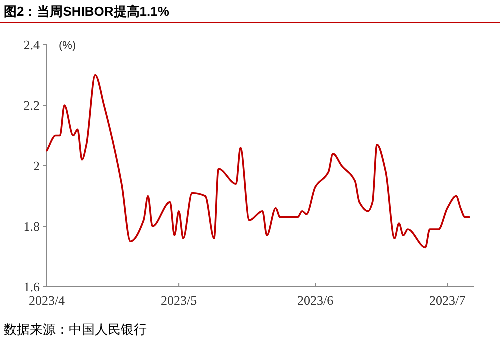  I want to click on x-tick-label: 2023/4, so click(47, 300).